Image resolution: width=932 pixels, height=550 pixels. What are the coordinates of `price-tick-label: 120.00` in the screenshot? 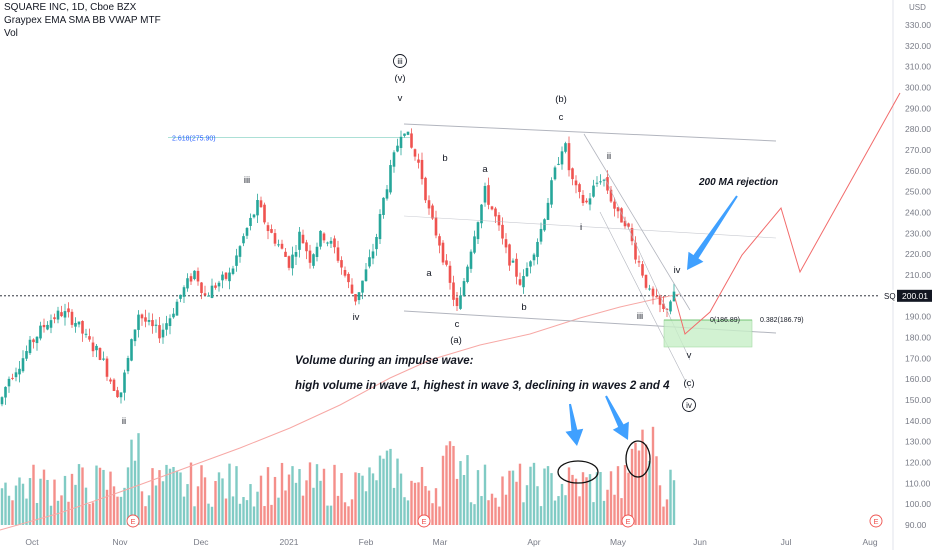 It's located at (918, 463).